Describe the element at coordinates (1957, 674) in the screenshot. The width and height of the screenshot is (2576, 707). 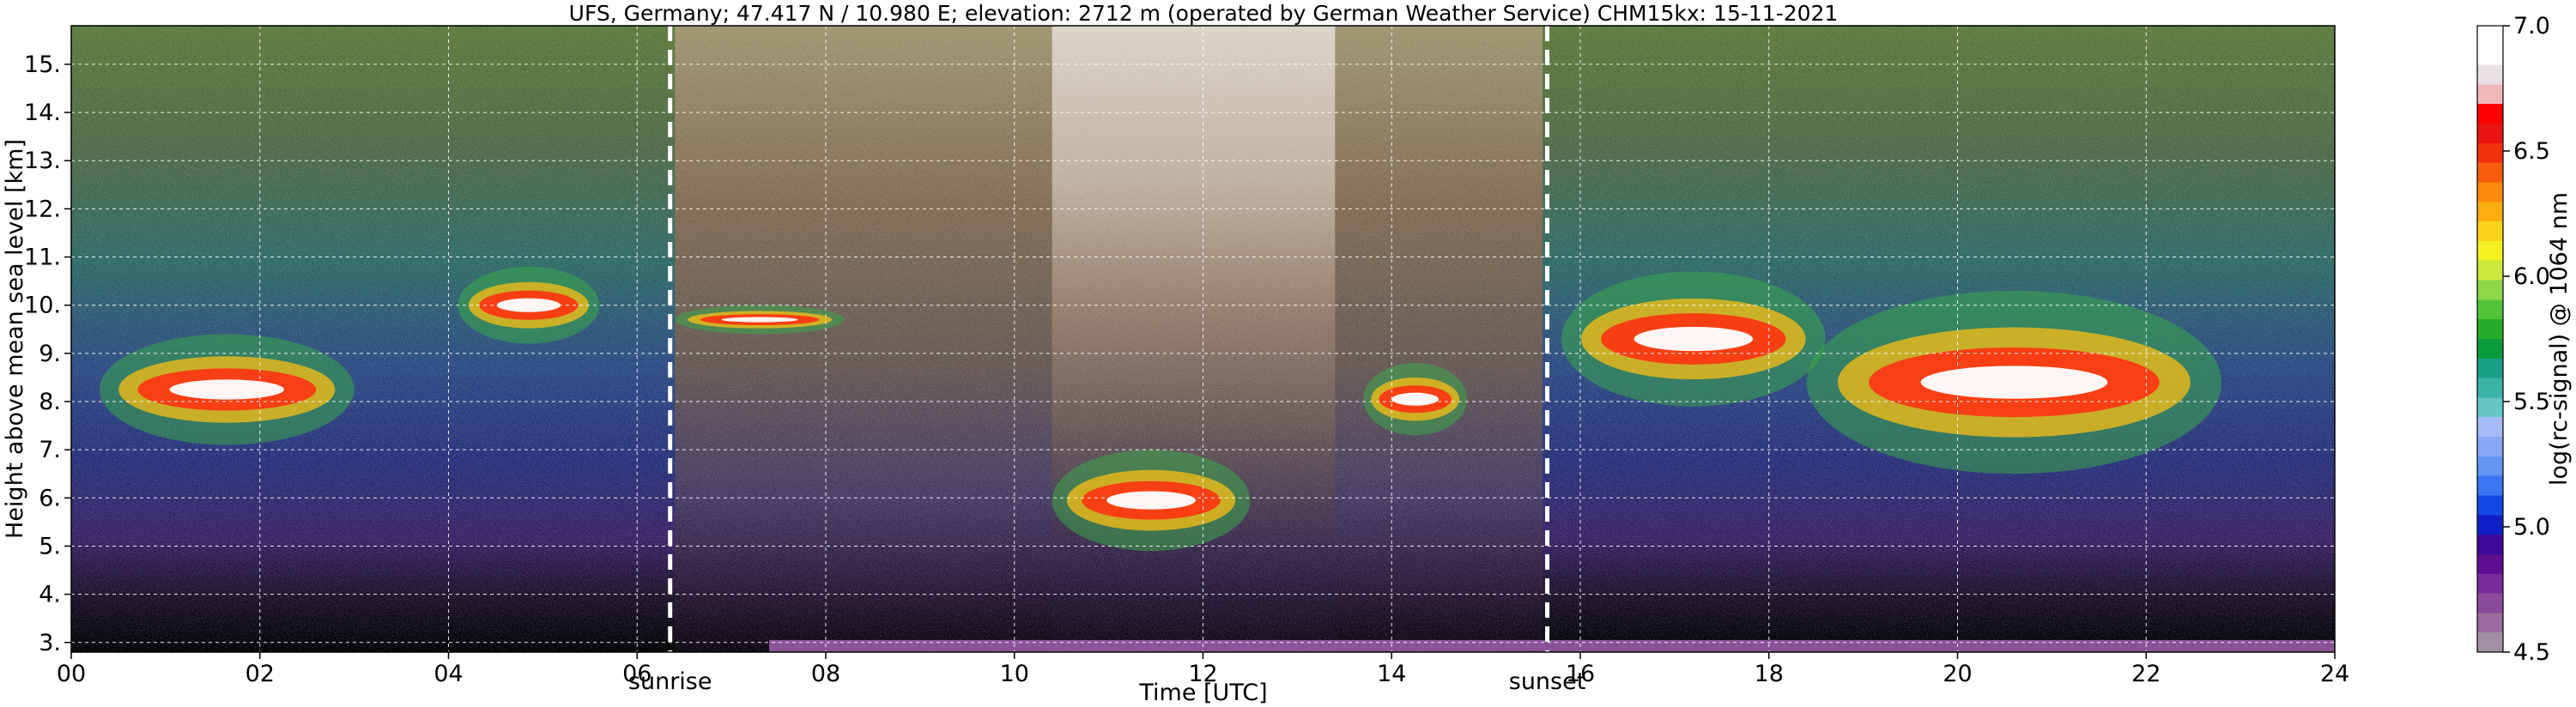
I see `x-tick-label: 20` at that location.